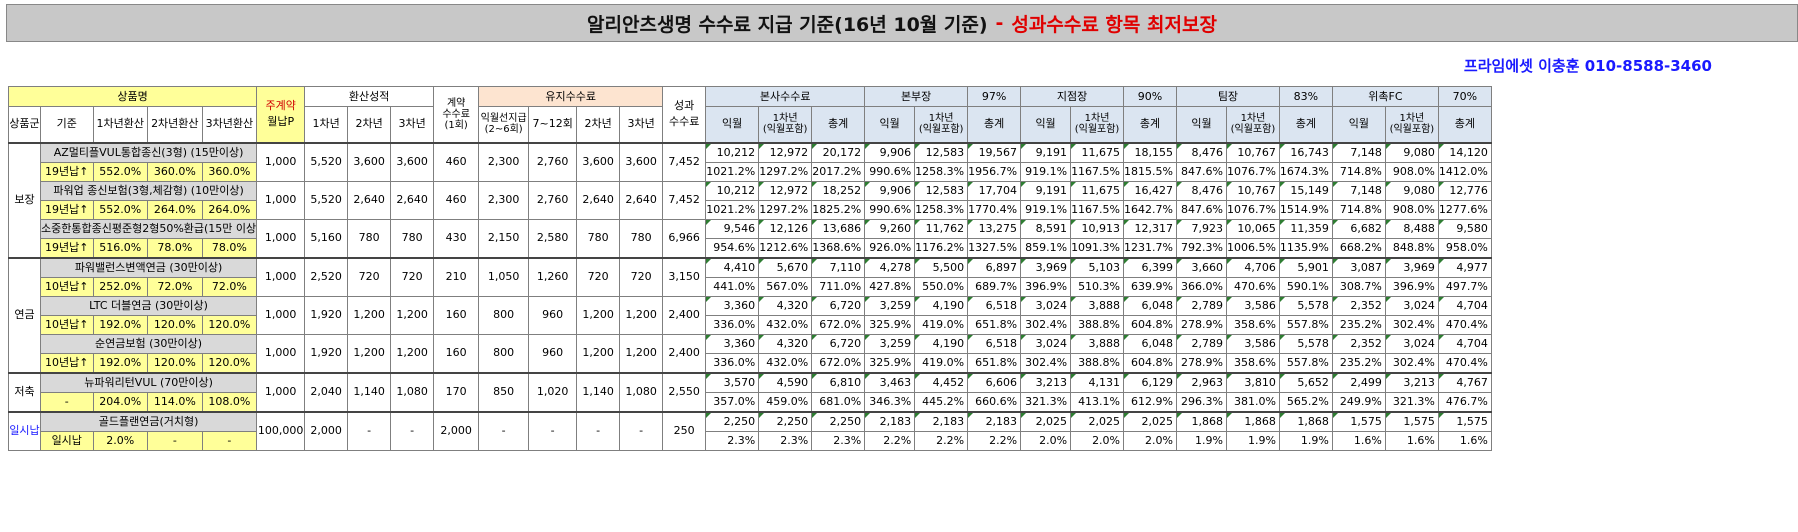 The image size is (1798, 532). I want to click on conv3: 108.0%, so click(229, 401).